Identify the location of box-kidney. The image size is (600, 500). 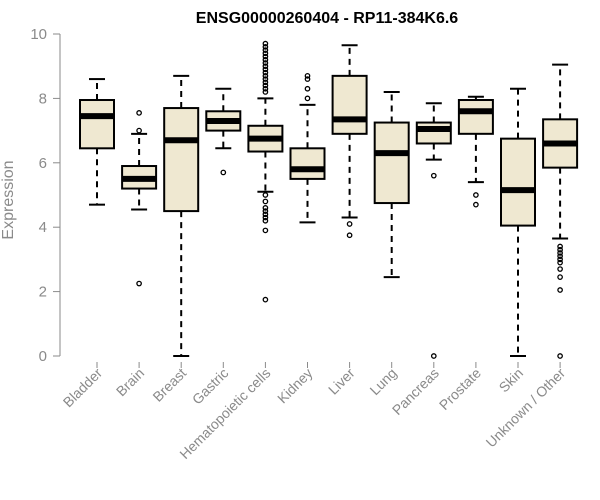
(307, 148).